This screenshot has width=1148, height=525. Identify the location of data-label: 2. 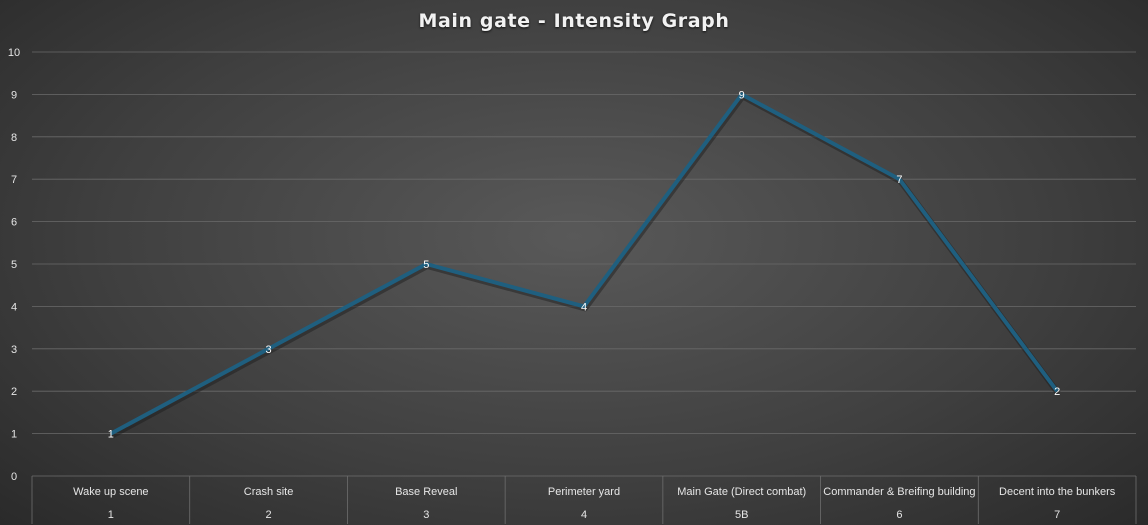
(1057, 392).